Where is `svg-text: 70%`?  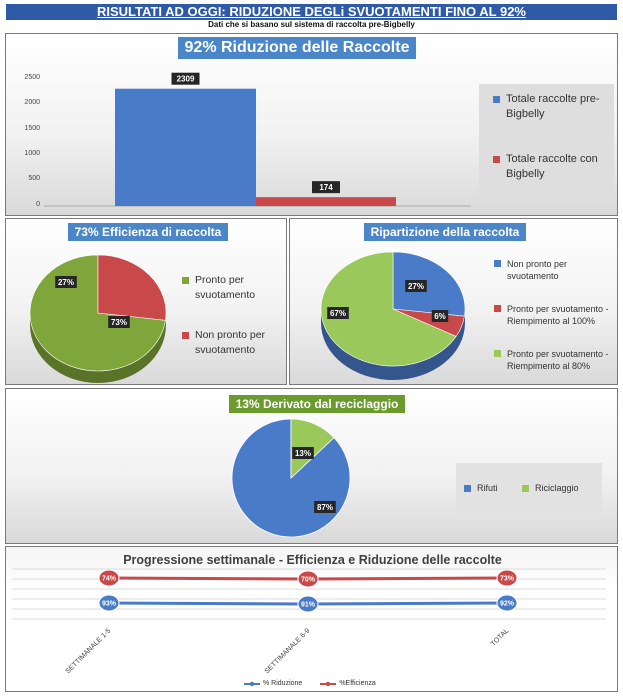
svg-text: 70% is located at coordinates (308, 580).